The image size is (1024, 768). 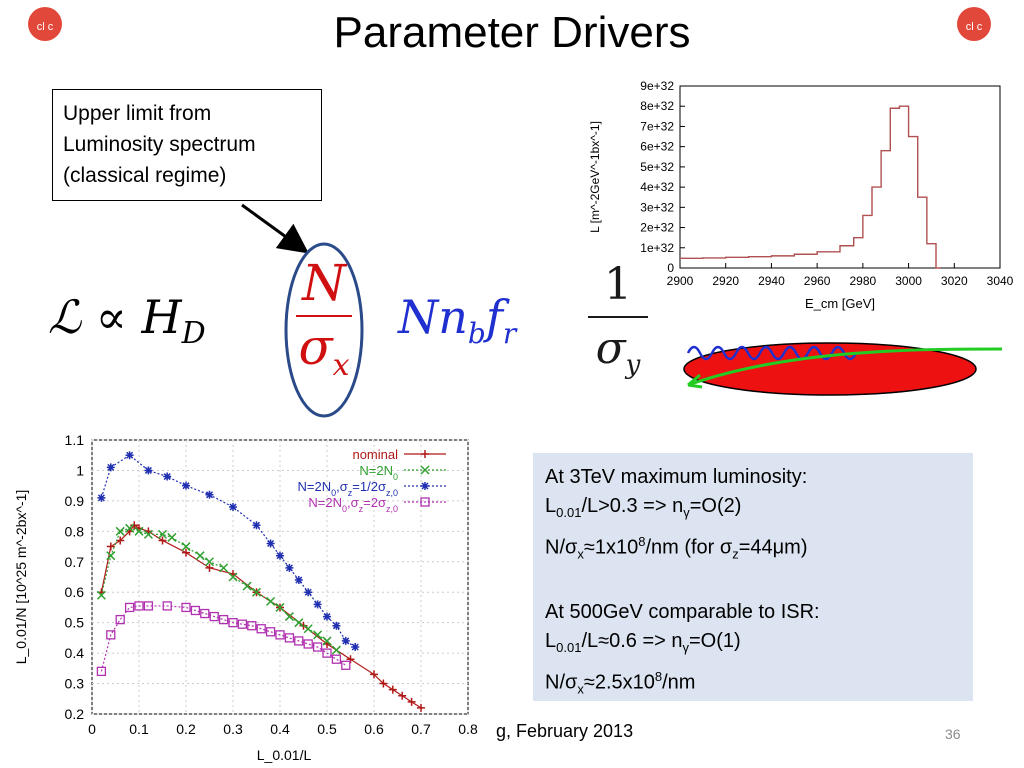 What do you see at coordinates (619, 682) in the screenshot?
I see `info-l6b: ≈2.5x10` at bounding box center [619, 682].